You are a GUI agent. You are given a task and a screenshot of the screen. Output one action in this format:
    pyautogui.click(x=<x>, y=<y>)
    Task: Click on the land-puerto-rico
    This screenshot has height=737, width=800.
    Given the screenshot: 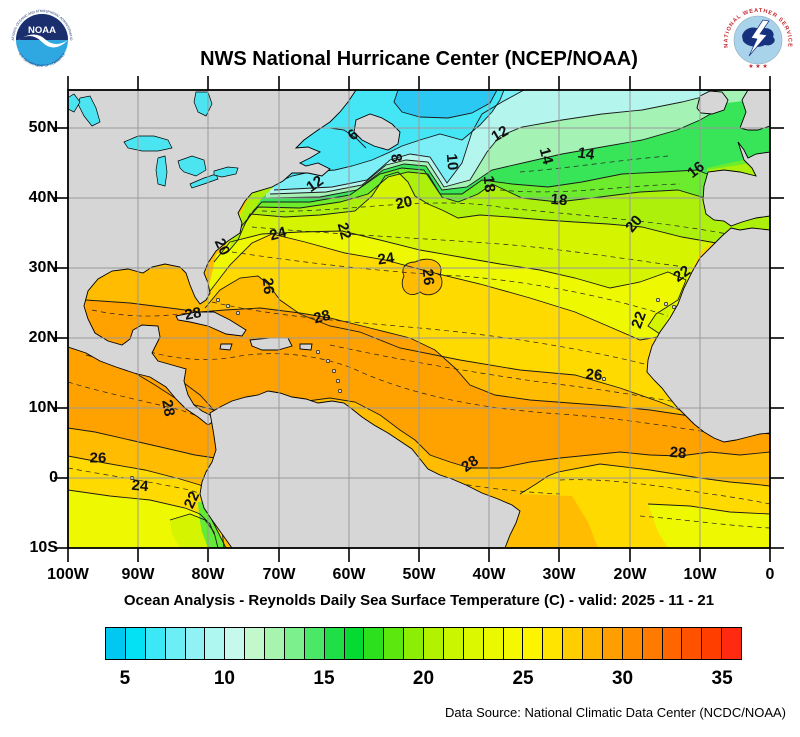 What is the action you would take?
    pyautogui.click(x=306, y=347)
    